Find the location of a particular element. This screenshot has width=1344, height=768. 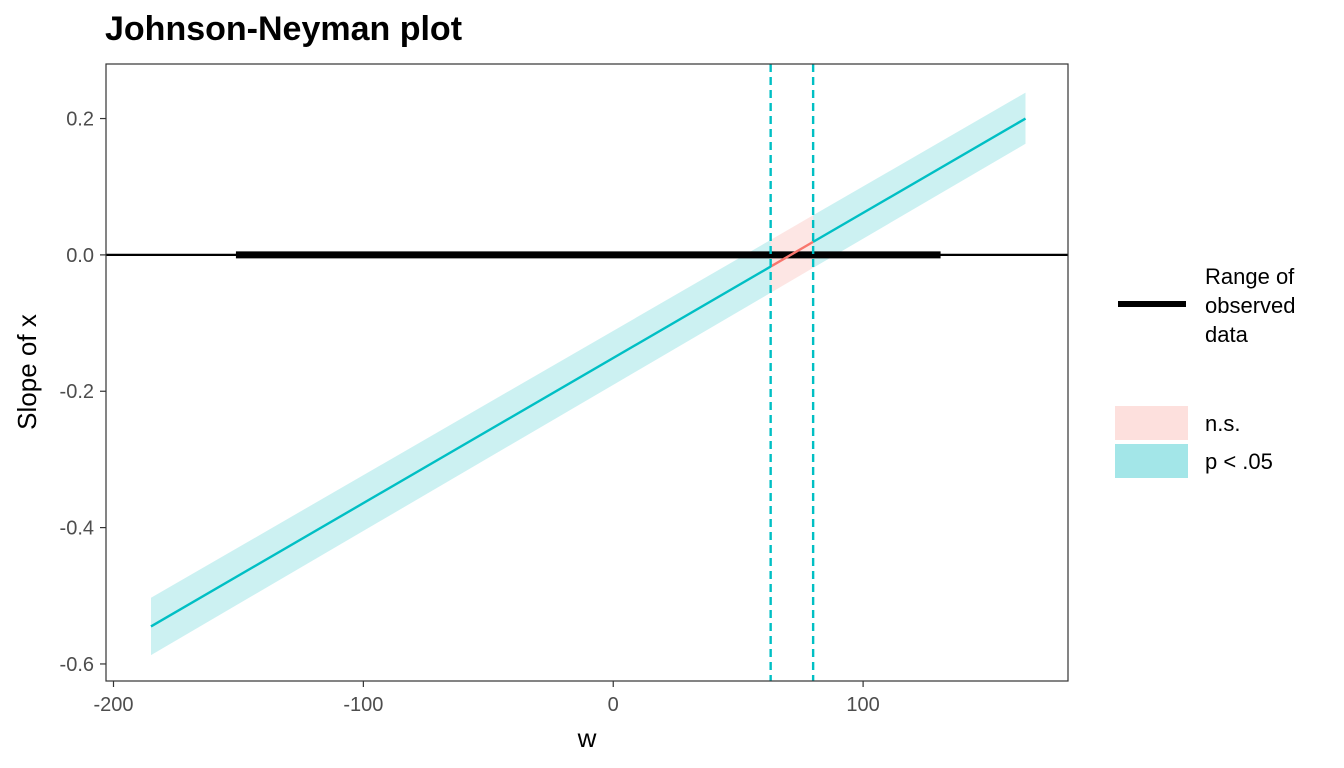

y-tick-label: -0.4 is located at coordinates (77, 529).